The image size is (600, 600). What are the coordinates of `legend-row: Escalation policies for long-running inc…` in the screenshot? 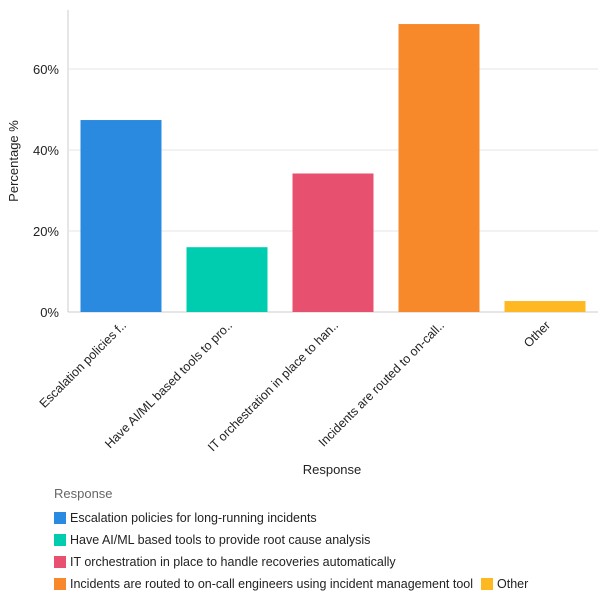 It's located at (295, 518).